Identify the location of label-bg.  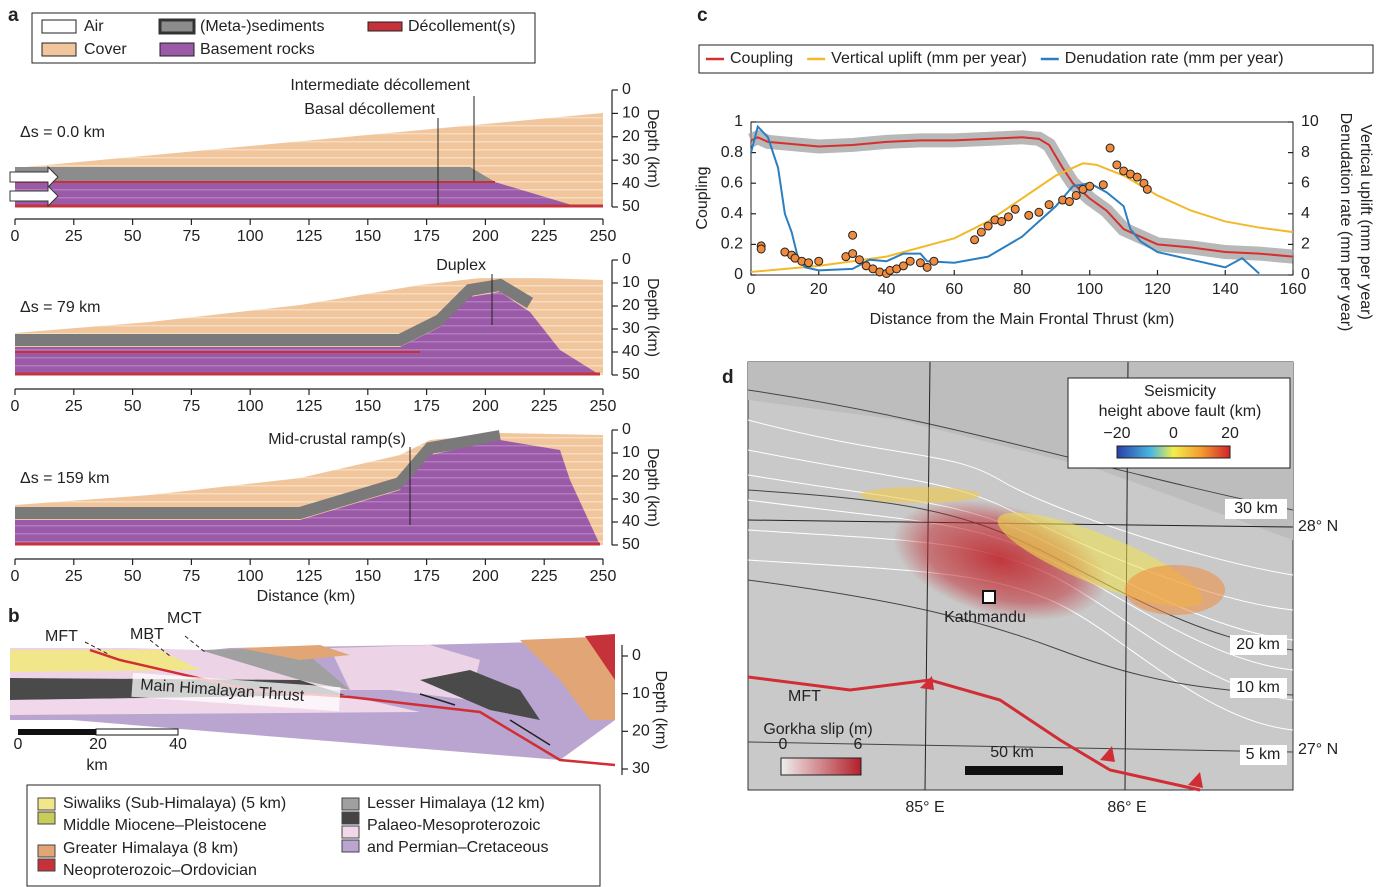
(236, 692).